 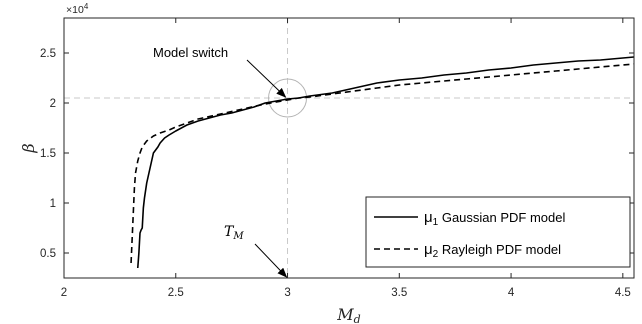 I want to click on y-exponent-label: ×10⁴, so click(x=77, y=9).